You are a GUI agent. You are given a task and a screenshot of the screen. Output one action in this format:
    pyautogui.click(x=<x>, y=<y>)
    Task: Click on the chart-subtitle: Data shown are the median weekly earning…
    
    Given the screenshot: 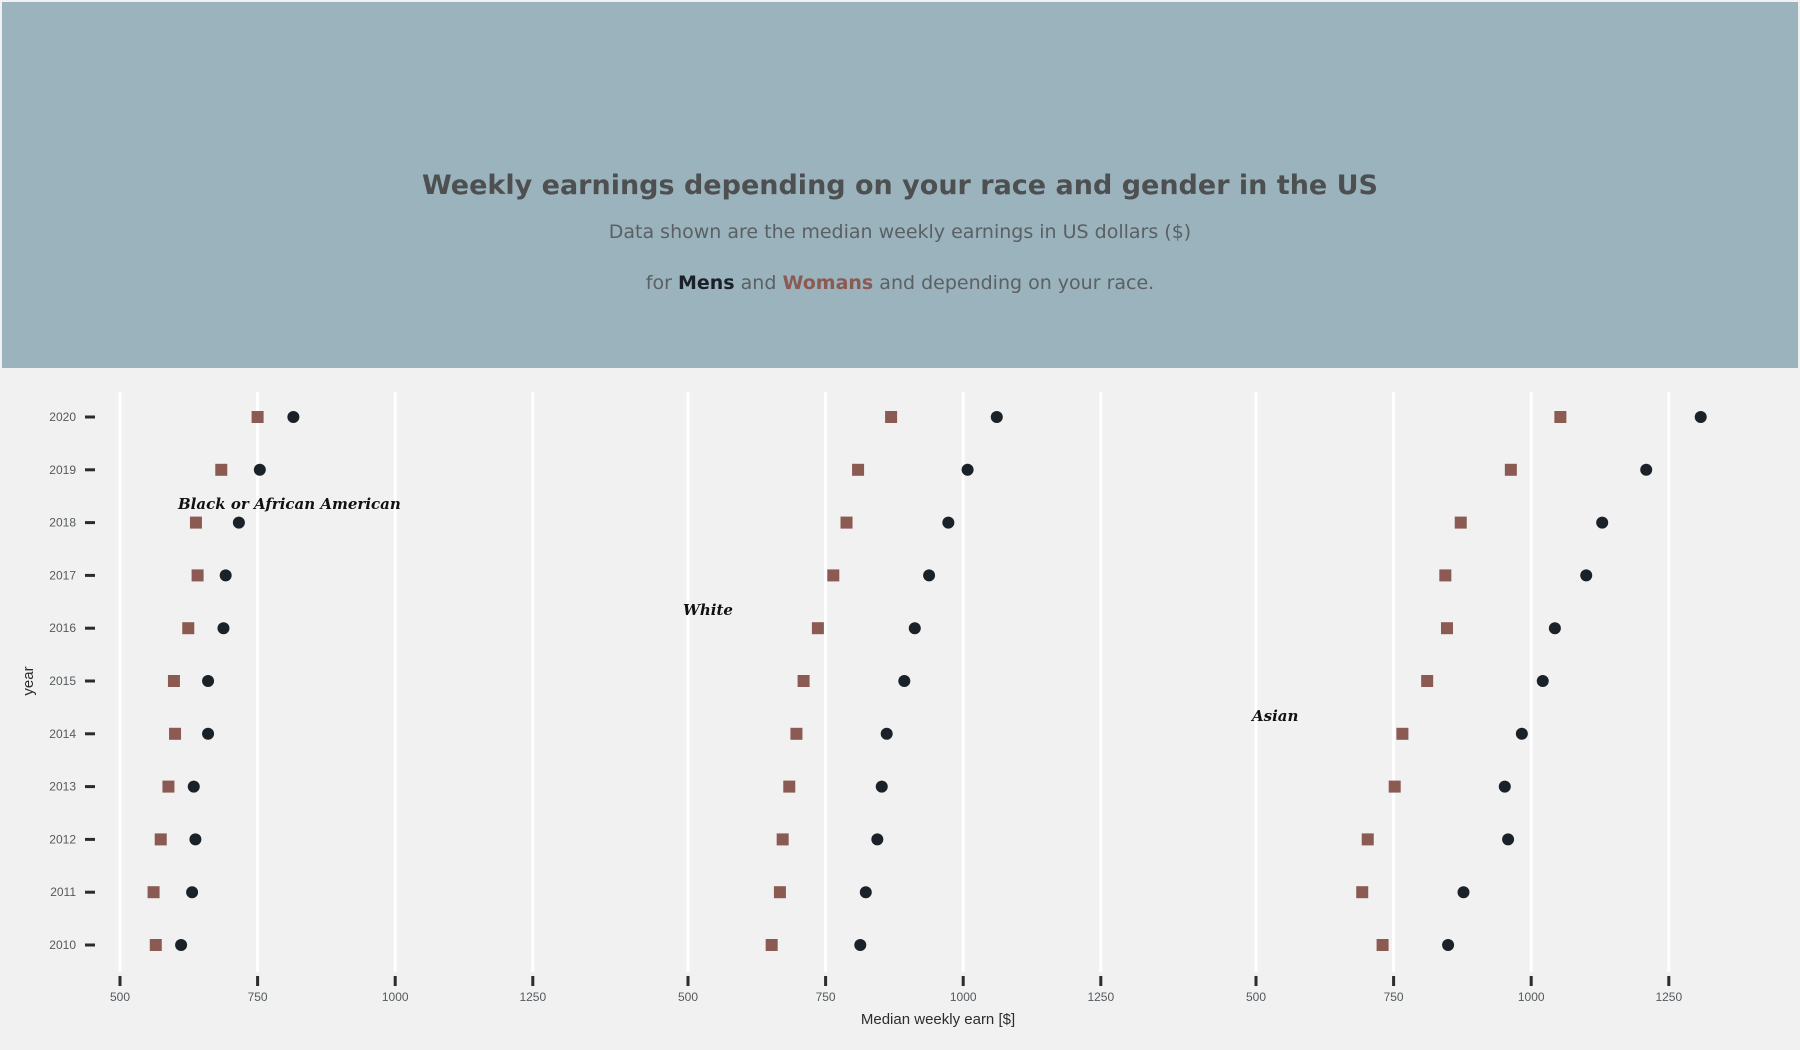 What is the action you would take?
    pyautogui.click(x=900, y=232)
    